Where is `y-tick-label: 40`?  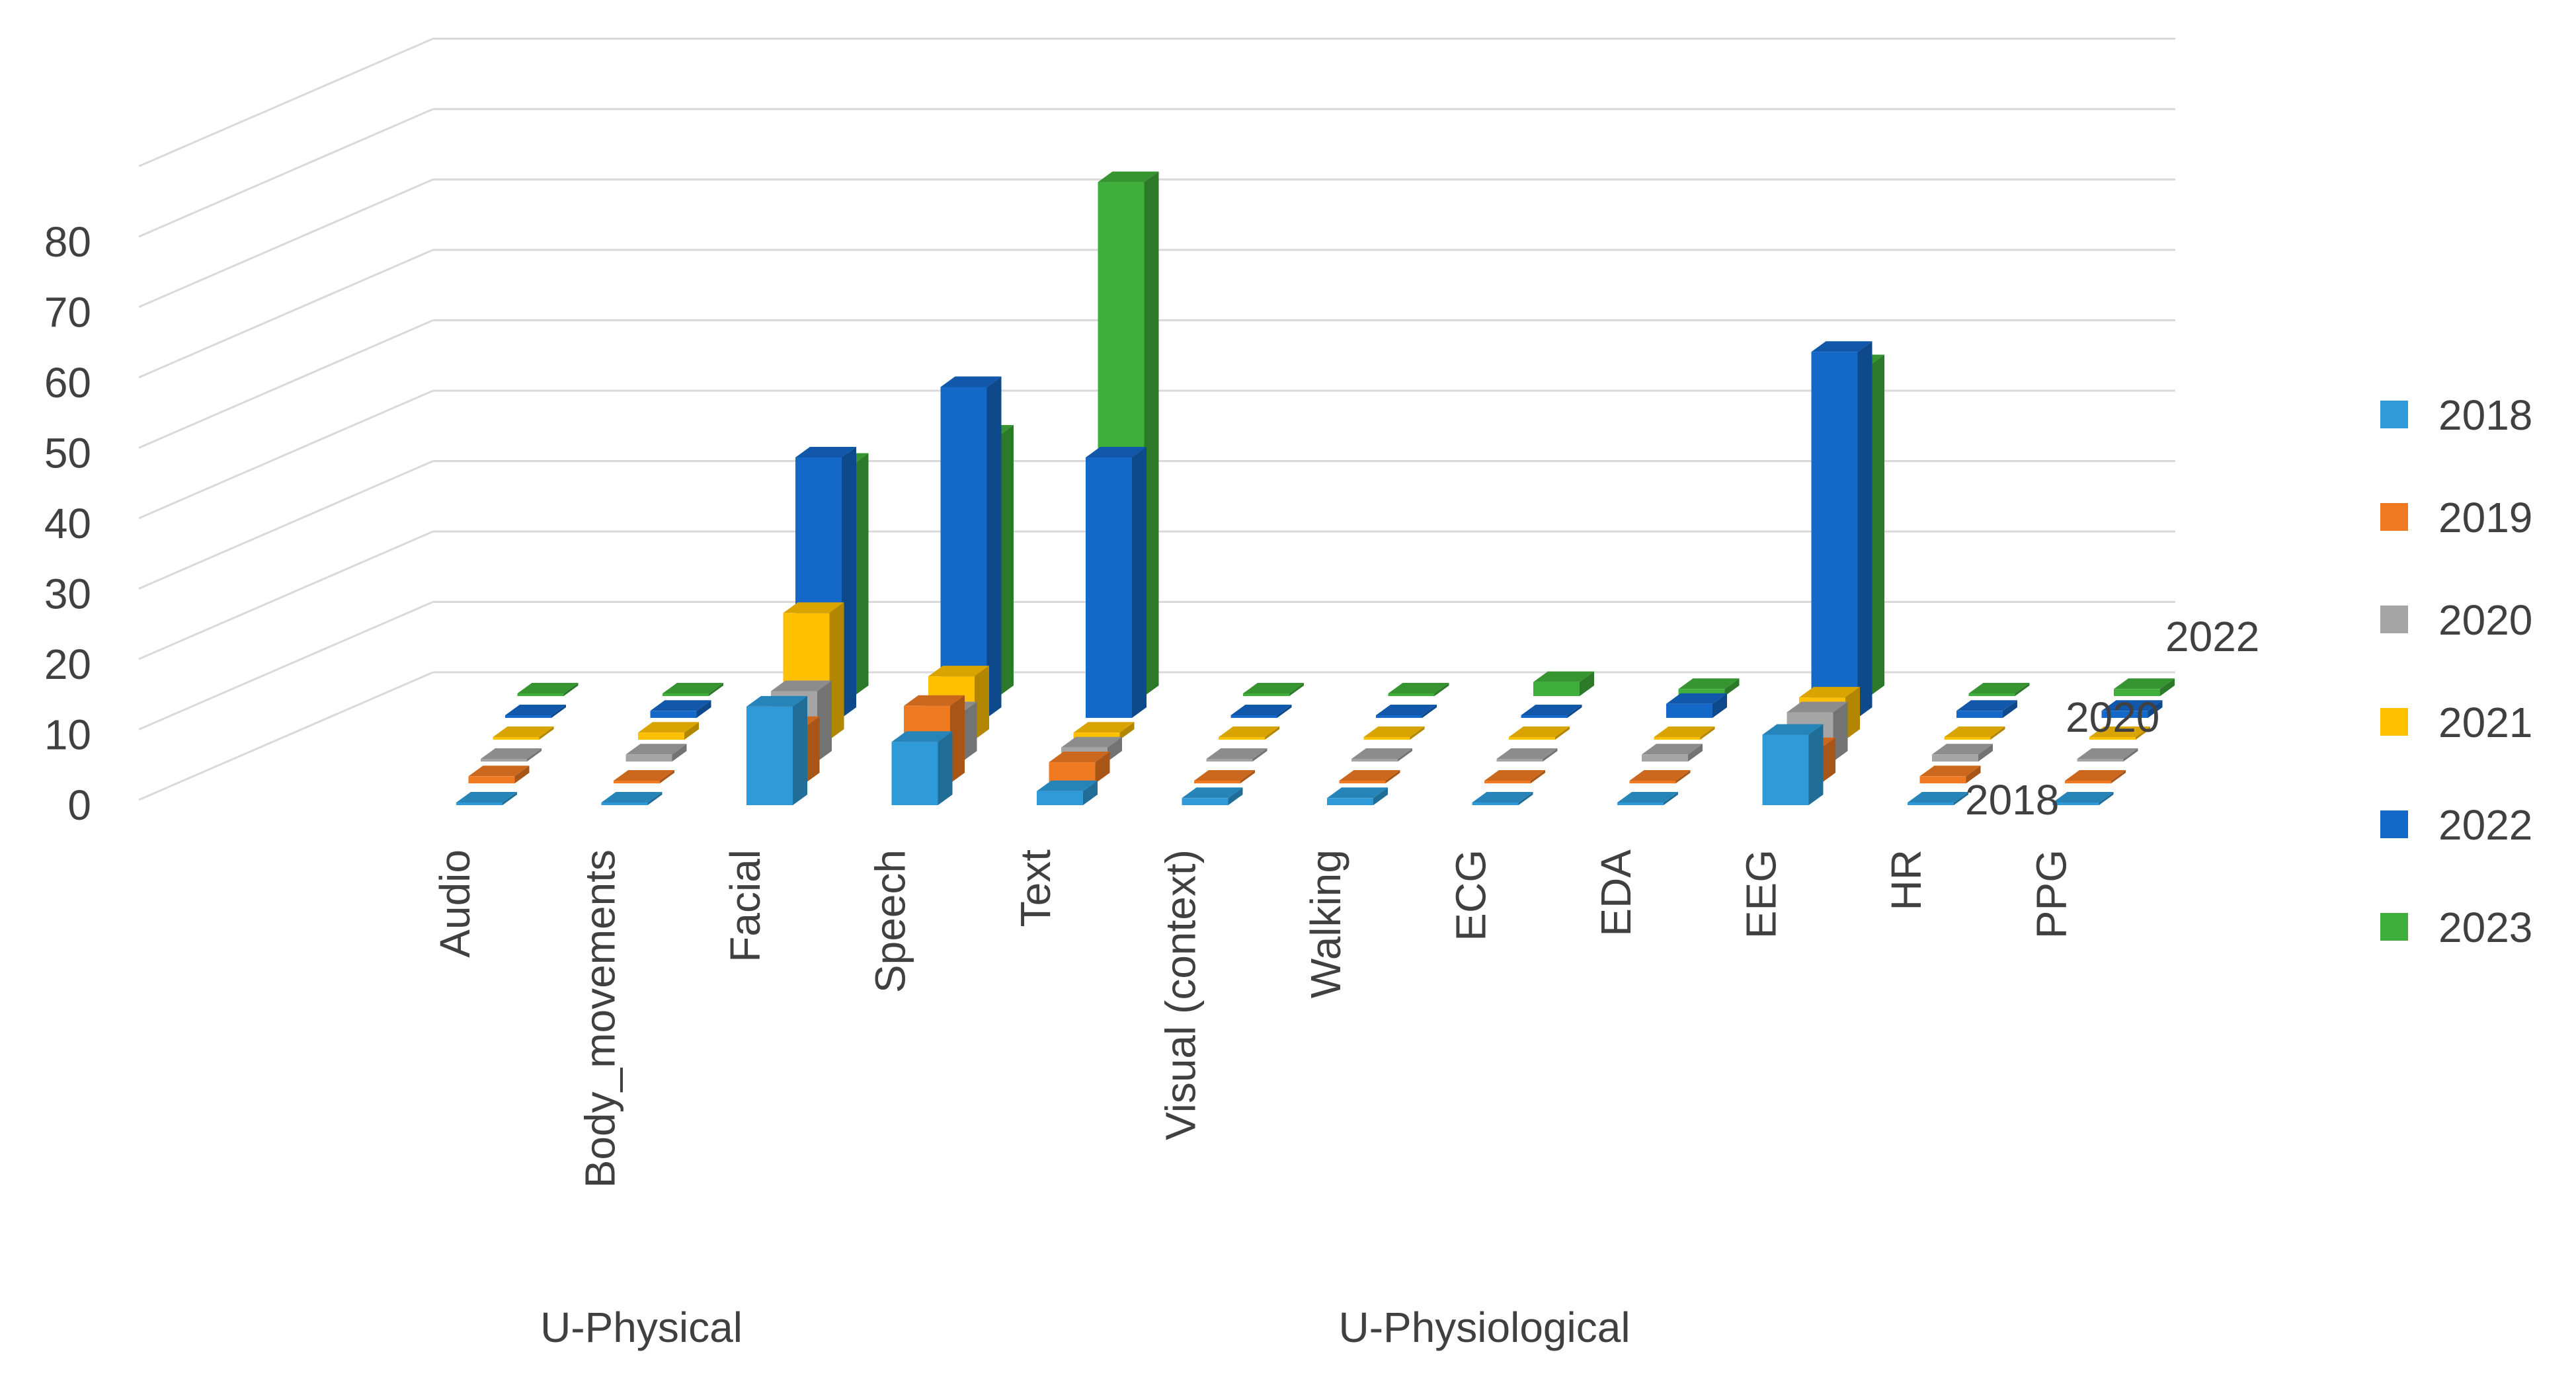
y-tick-label: 40 is located at coordinates (67, 524).